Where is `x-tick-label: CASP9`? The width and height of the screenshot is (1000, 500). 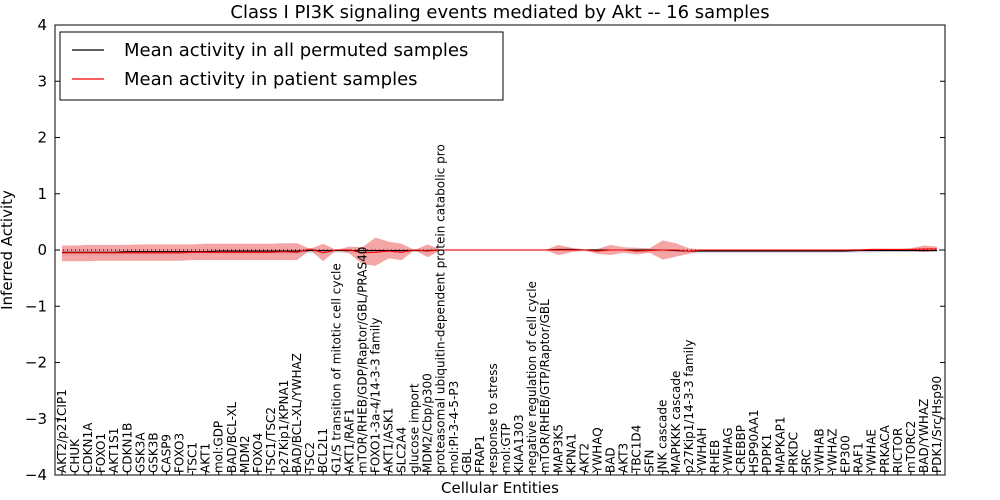 x-tick-label: CASP9 is located at coordinates (166, 453).